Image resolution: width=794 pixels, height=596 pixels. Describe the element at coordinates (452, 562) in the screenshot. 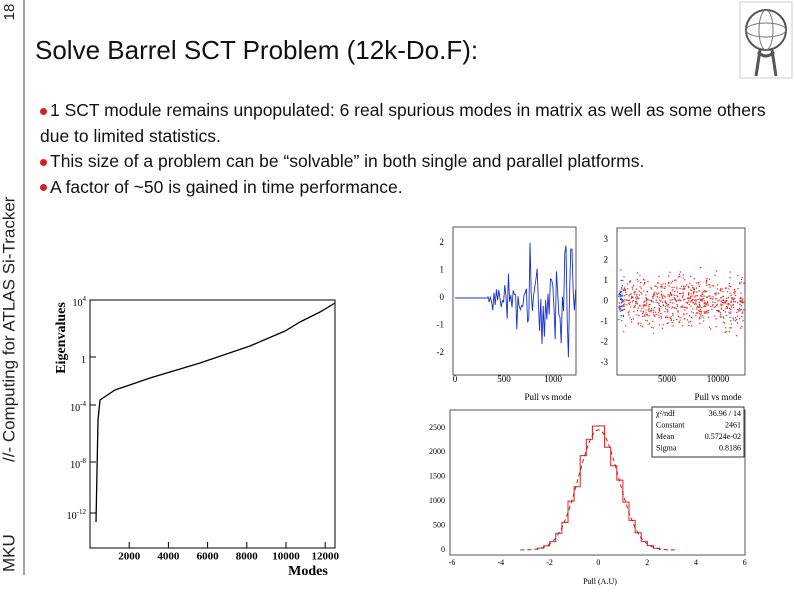

I see `x-tick-label: -6` at that location.